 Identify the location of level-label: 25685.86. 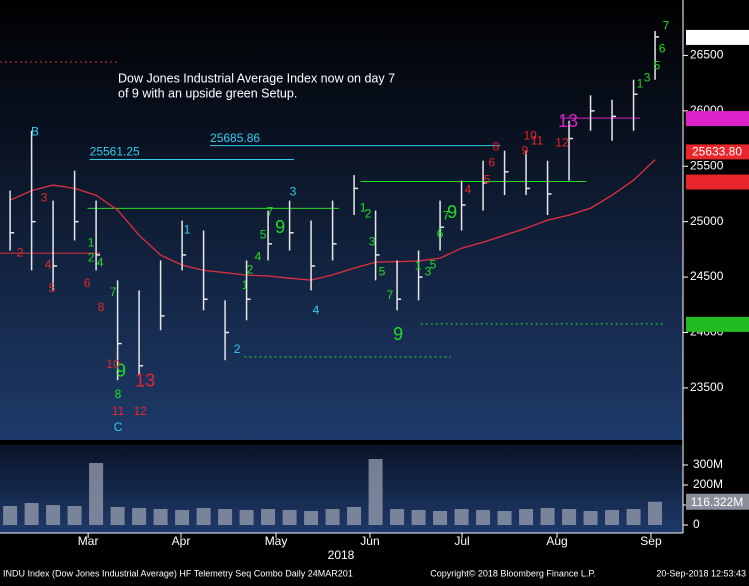
(235, 138).